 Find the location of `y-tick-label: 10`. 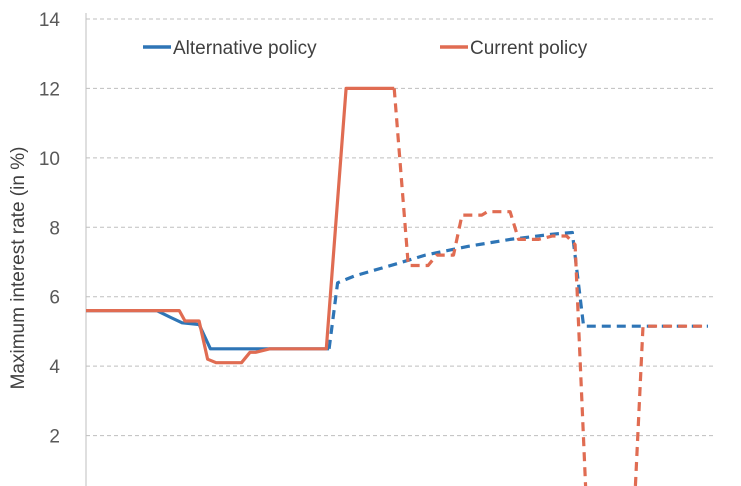

y-tick-label: 10 is located at coordinates (49, 159).